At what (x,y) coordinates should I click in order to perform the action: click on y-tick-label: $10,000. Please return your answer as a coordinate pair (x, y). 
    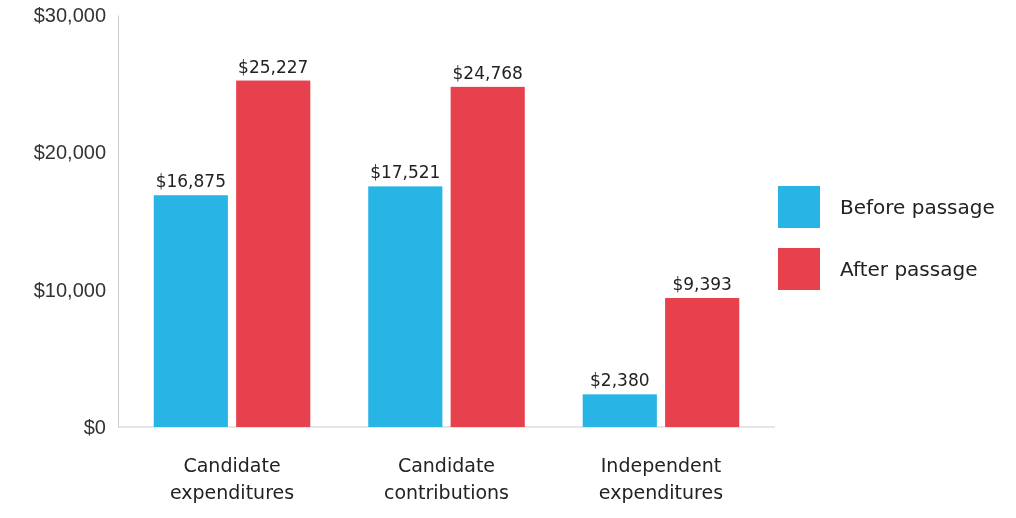
    Looking at the image, I should click on (69, 289).